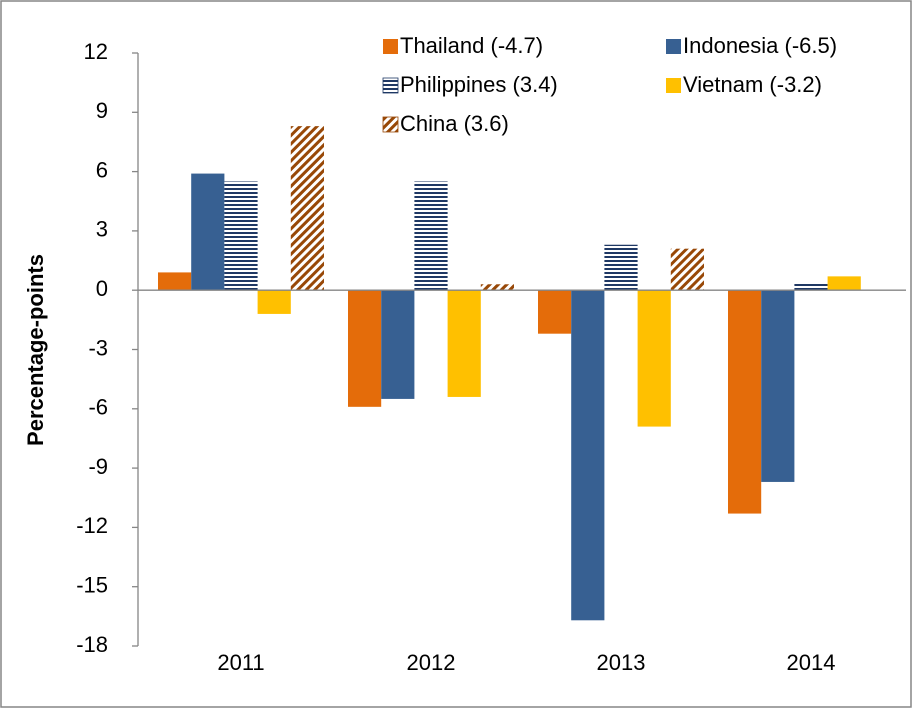 This screenshot has width=912, height=708. What do you see at coordinates (454, 123) in the screenshot?
I see `legend-label: China (3.6)` at bounding box center [454, 123].